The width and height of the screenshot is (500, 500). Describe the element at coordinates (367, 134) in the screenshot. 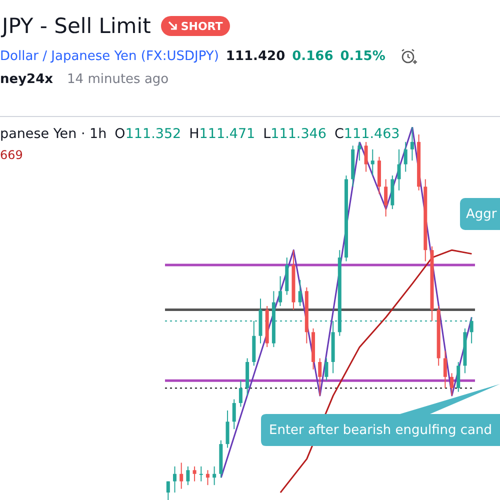

I see `annotation: C111.463` at that location.